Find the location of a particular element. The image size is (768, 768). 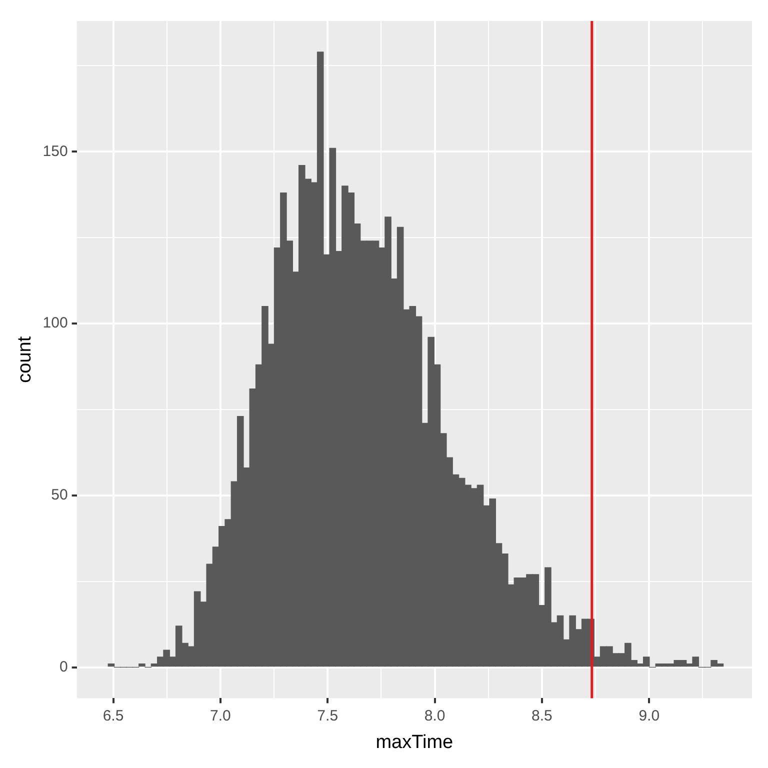

y-tick-label: 0 is located at coordinates (63, 667).